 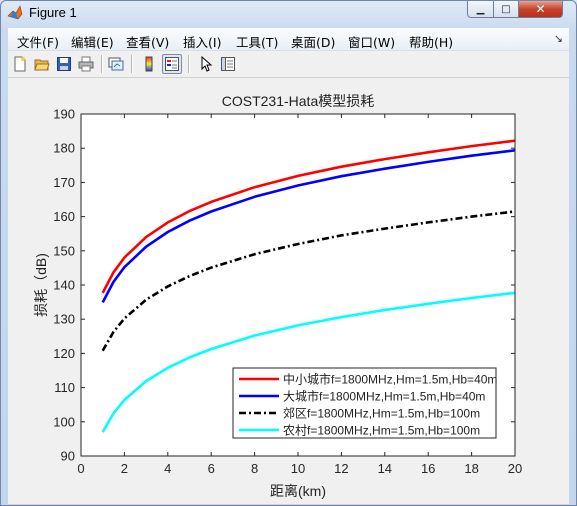 I want to click on menu-edit: 编辑(E), so click(x=92, y=42).